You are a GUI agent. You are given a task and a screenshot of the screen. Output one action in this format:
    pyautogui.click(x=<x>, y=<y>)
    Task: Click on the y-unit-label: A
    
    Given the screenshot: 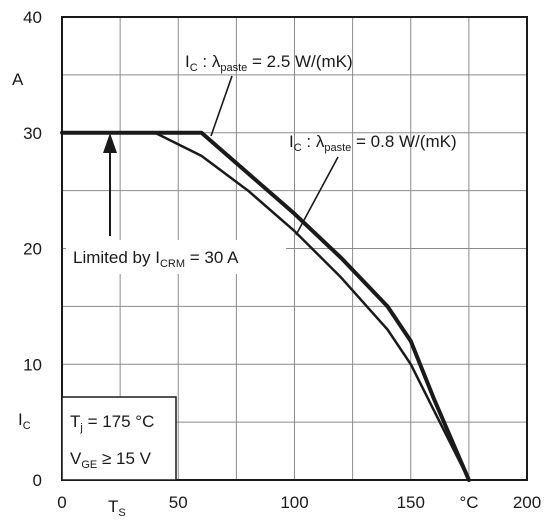 What is the action you would take?
    pyautogui.click(x=18, y=79)
    